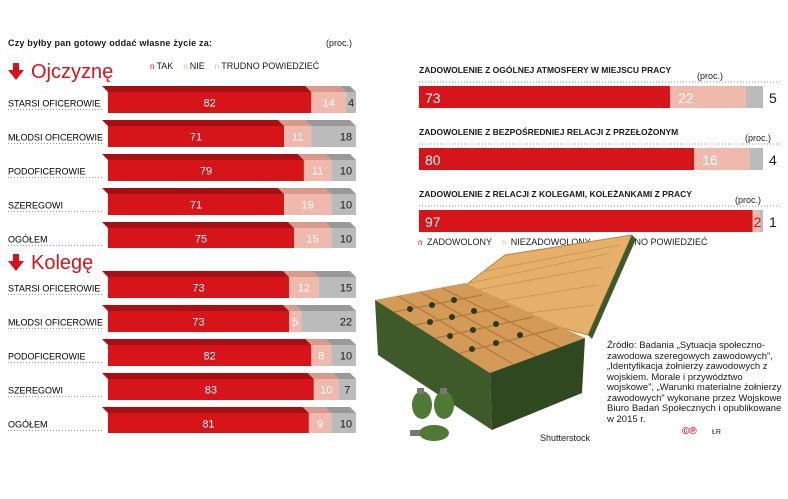 This screenshot has width=788, height=499. I want to click on row-label: OGÓŁEM, so click(28, 240).